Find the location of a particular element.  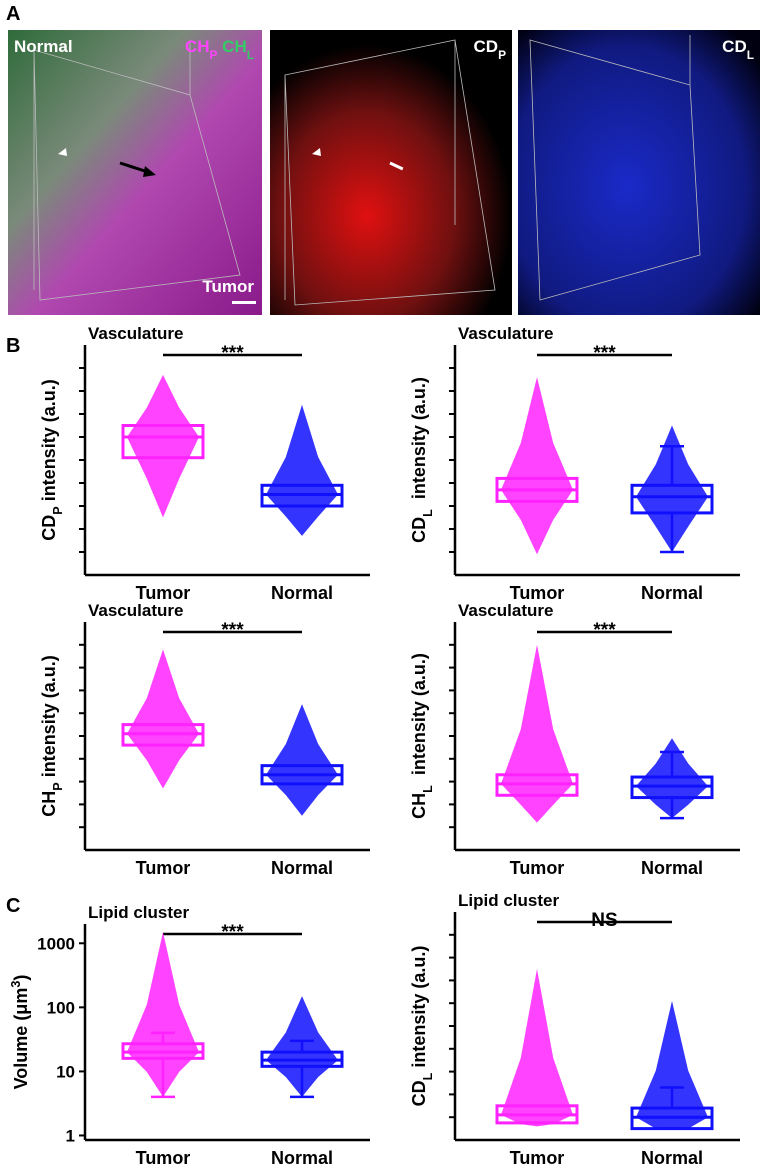

y-tick-label: 100 is located at coordinates (61, 1007).